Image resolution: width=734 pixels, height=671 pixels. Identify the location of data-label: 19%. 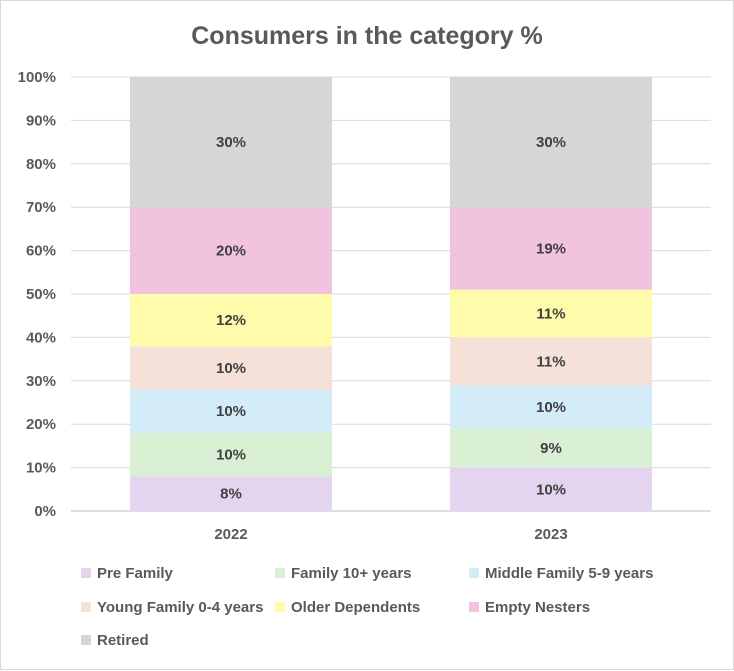
(551, 248).